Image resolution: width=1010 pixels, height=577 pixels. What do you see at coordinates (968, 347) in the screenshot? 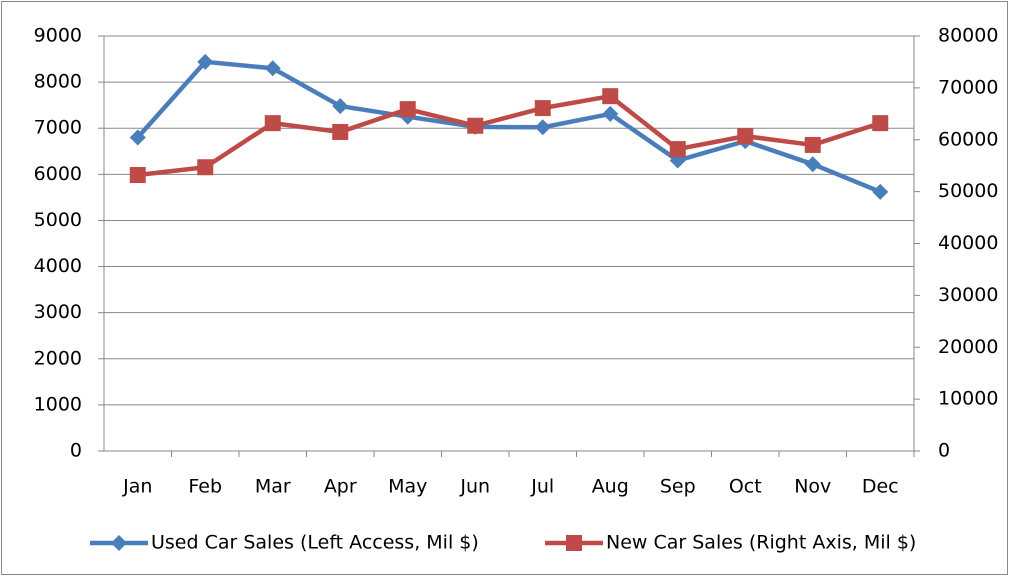
I see `y2-tick-label: 20000` at bounding box center [968, 347].